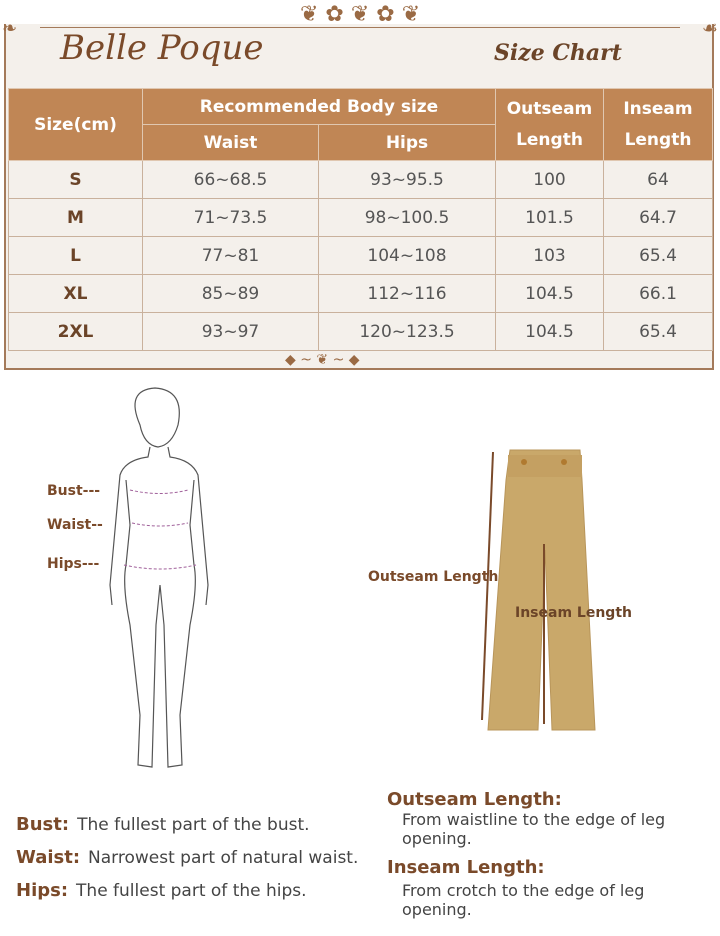  What do you see at coordinates (322, 360) in the screenshot?
I see `ornament-icon: ◆ ~ ❦ ~ ◆` at bounding box center [322, 360].